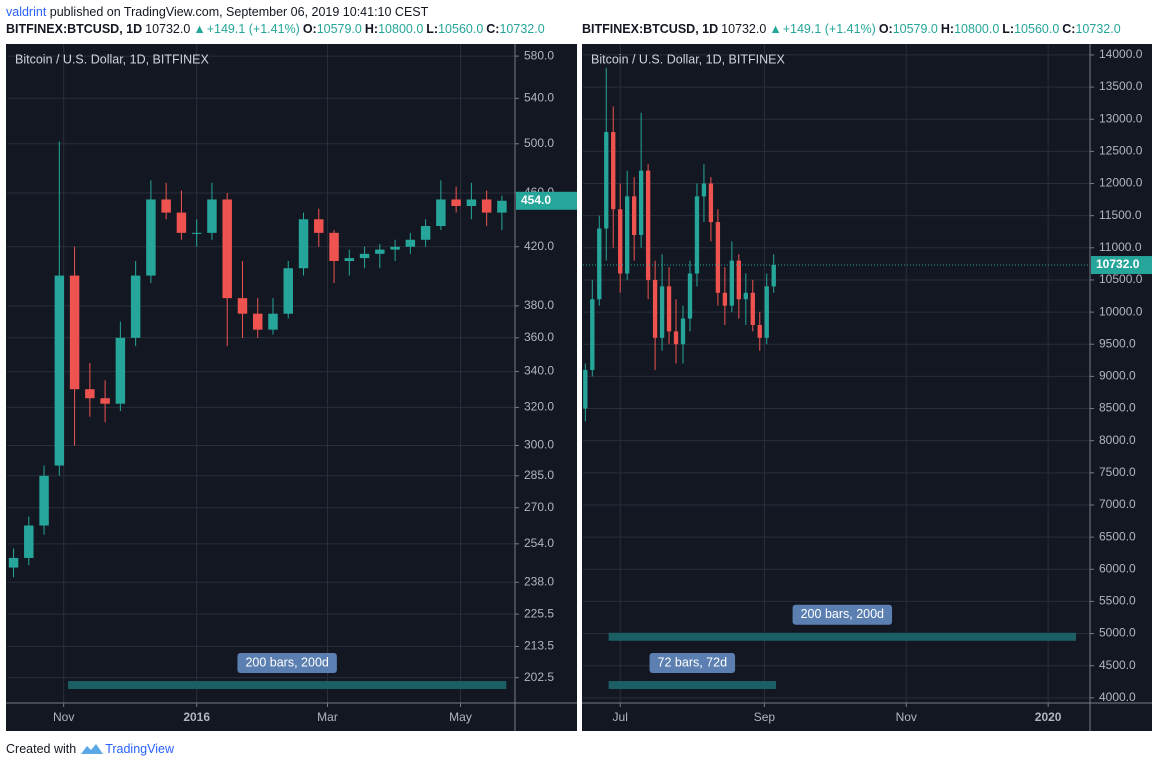 This screenshot has height=768, width=1158. What do you see at coordinates (775, 29) in the screenshot?
I see `up-arrow: ▲` at bounding box center [775, 29].